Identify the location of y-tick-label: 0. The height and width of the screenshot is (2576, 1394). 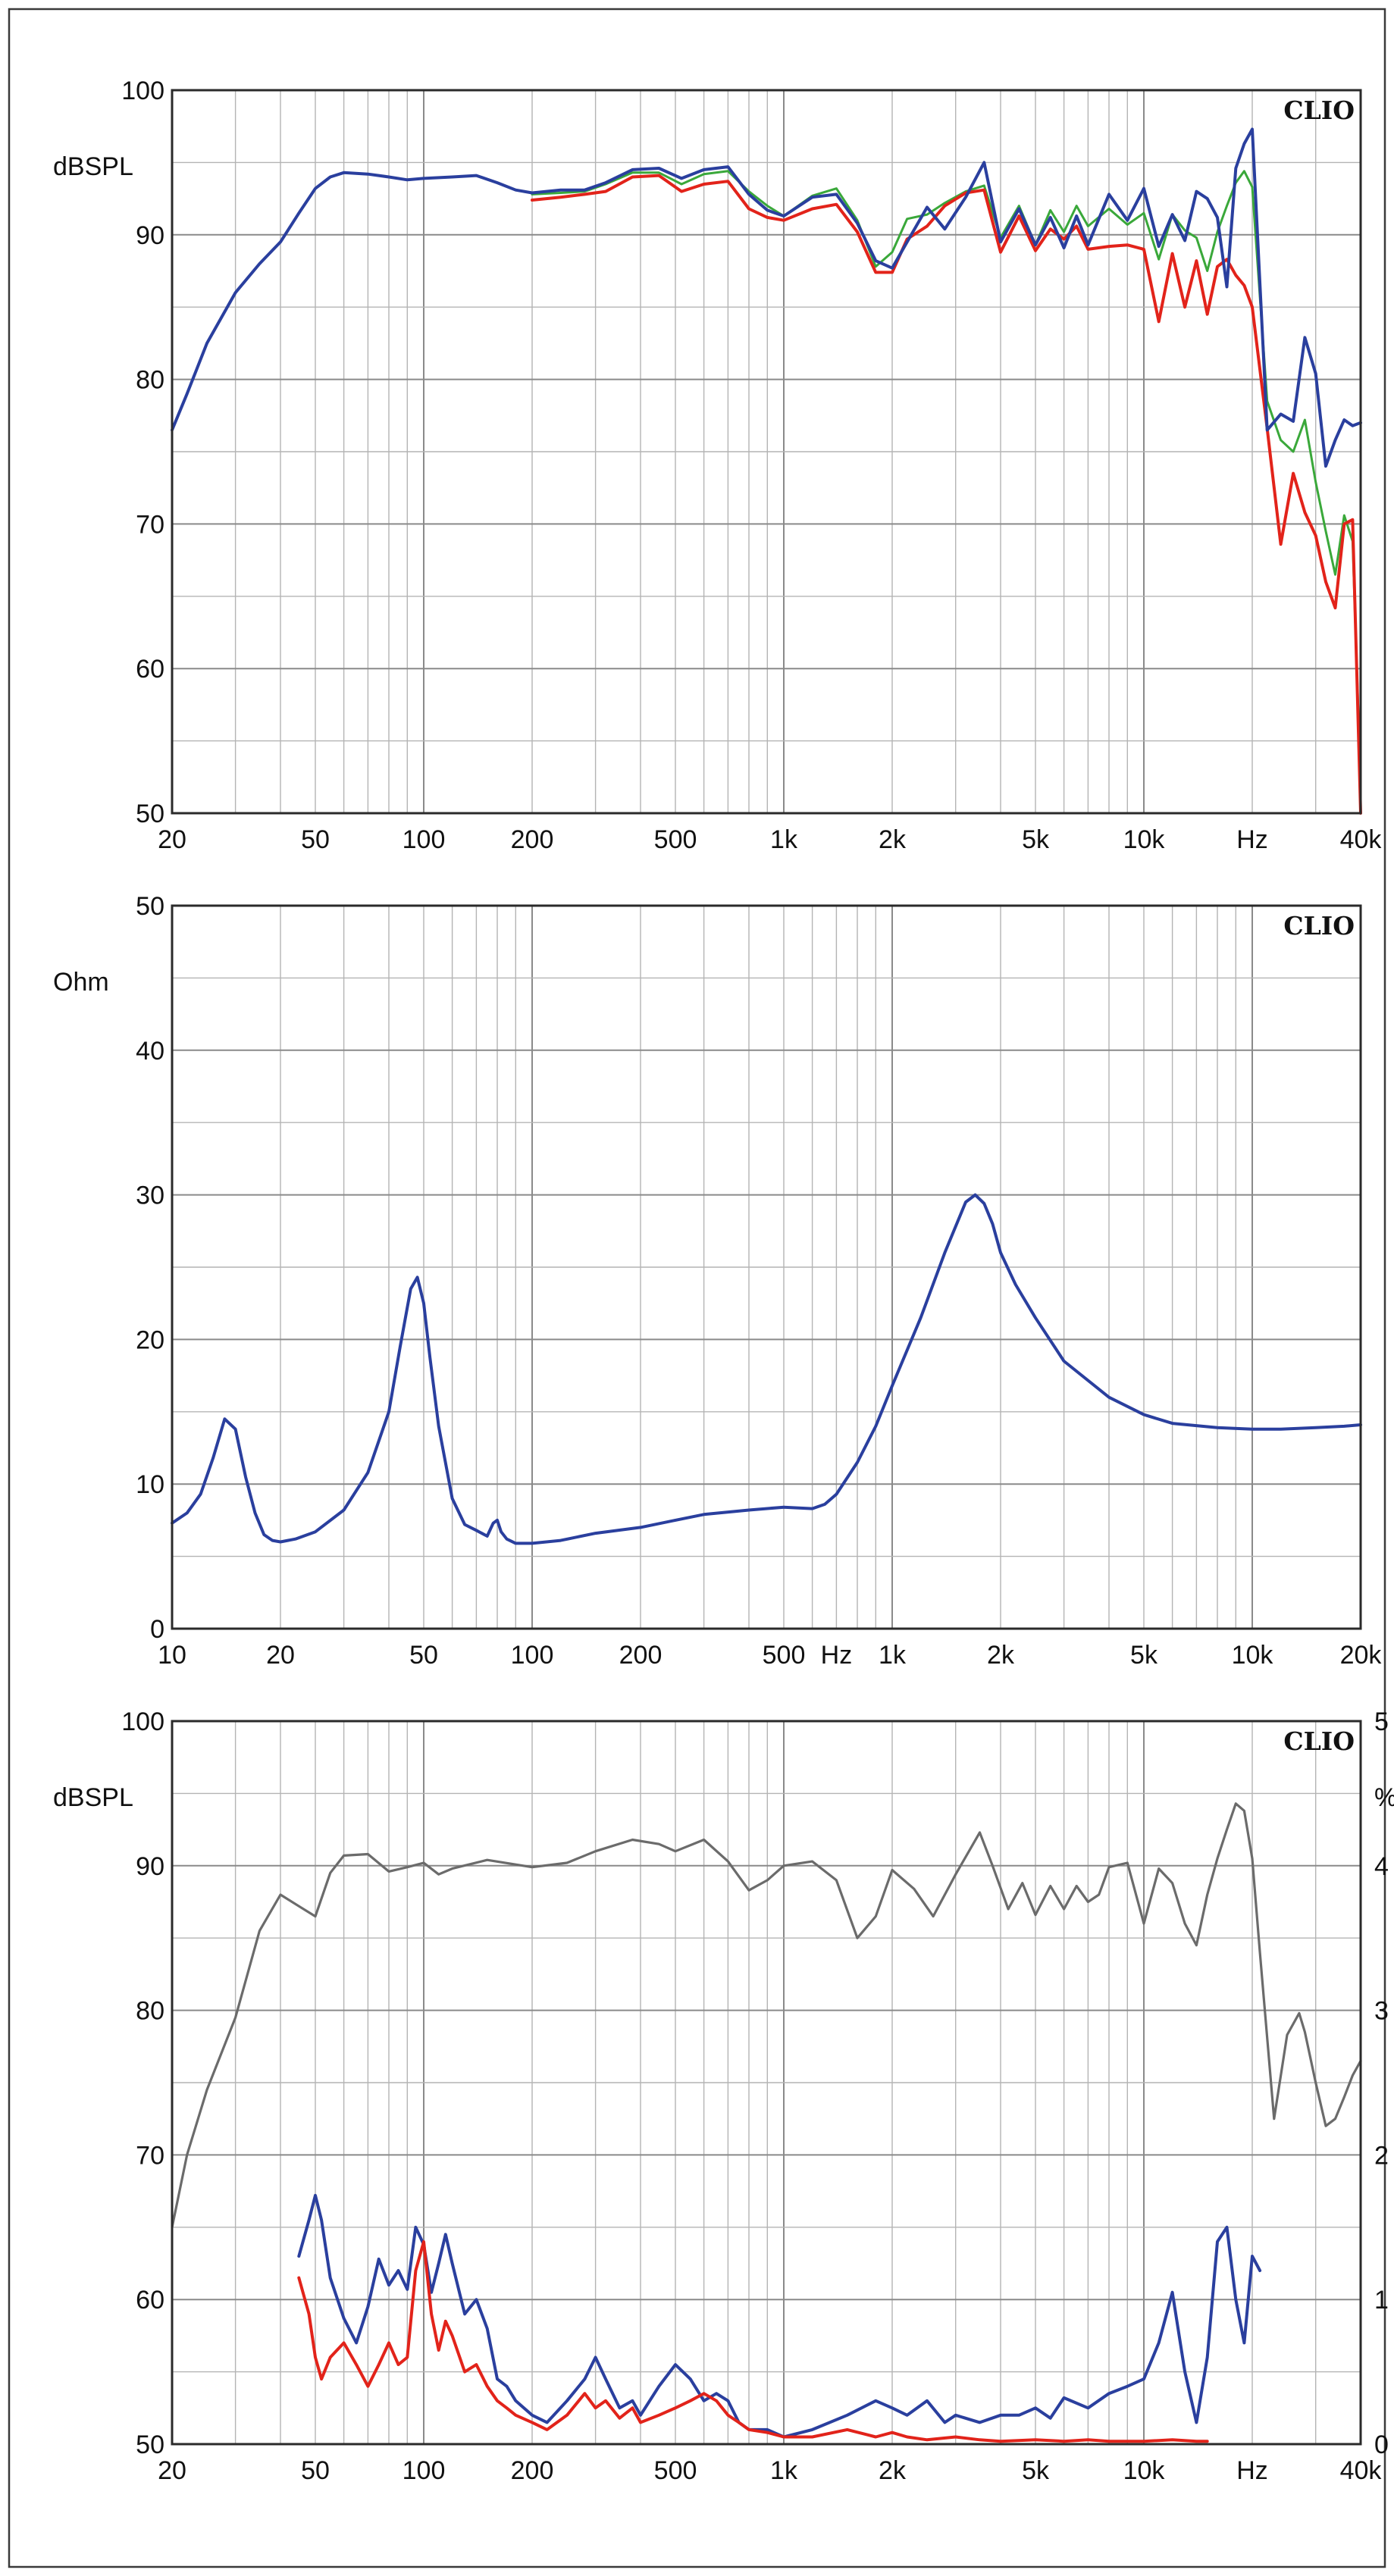
(157, 1629).